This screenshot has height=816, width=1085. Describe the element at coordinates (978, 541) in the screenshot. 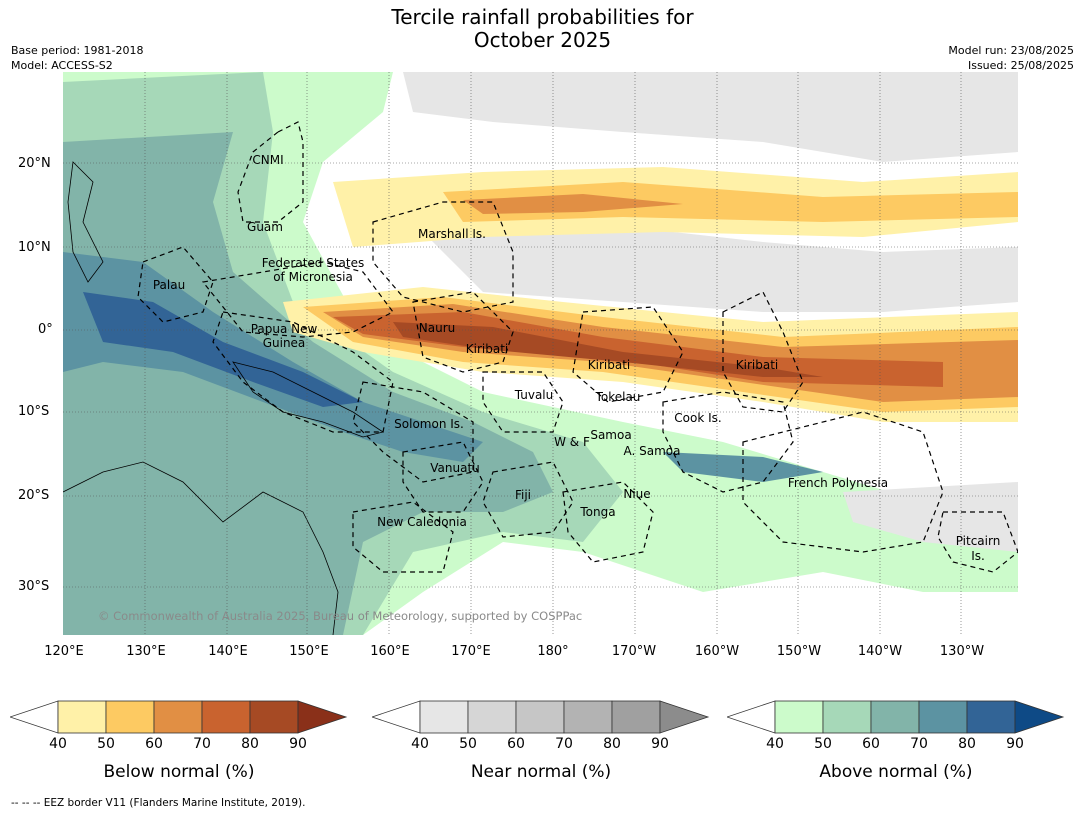

I see `region-pitcairn-line1: Pitcairn` at that location.